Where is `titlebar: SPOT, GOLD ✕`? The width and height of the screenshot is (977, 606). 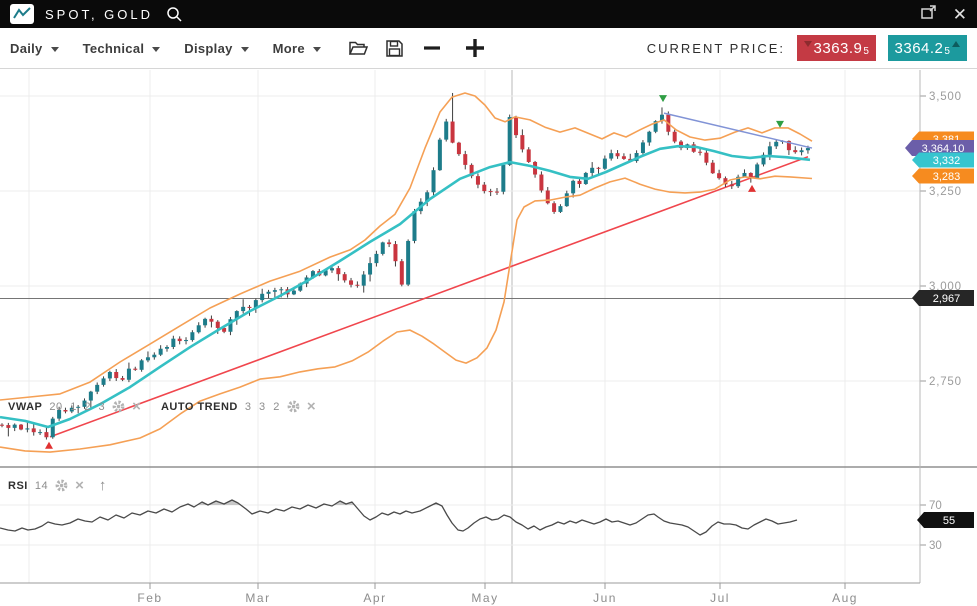
titlebar: SPOT, GOLD ✕ is located at coordinates (488, 14).